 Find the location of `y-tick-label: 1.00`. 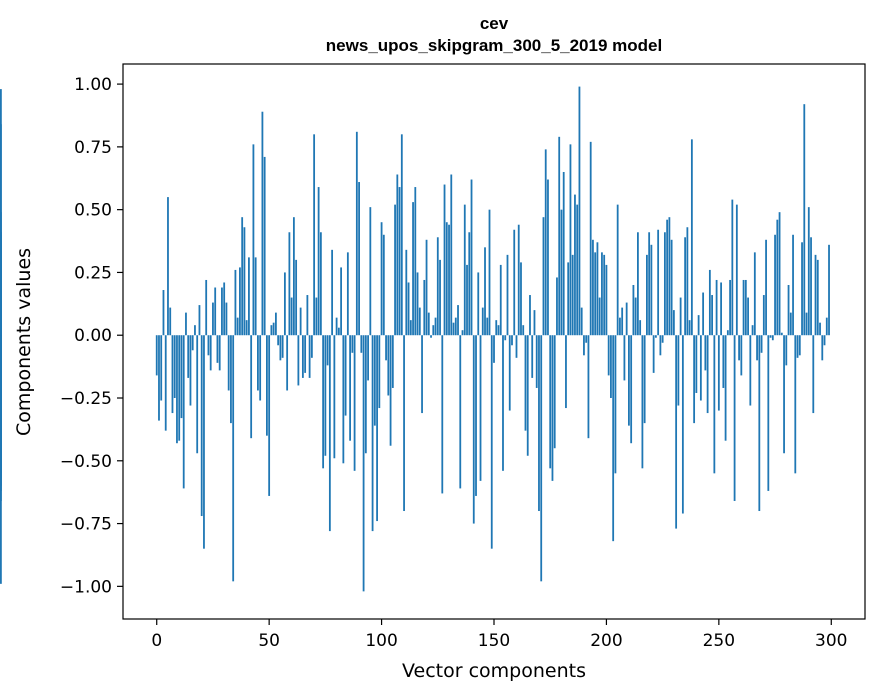

y-tick-label: 1.00 is located at coordinates (93, 85).